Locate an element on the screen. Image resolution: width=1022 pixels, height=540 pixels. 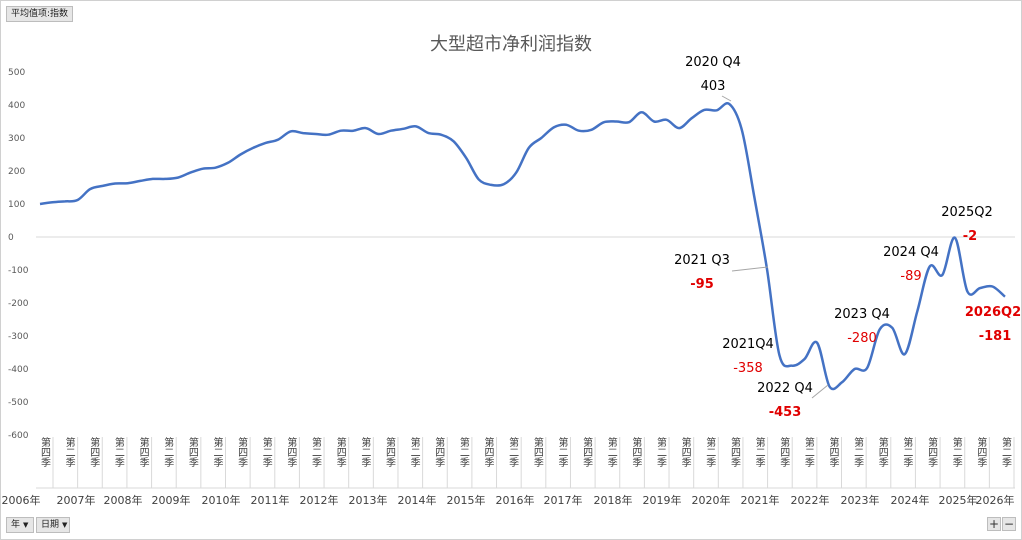
annotation-value: -181 is located at coordinates (995, 336).